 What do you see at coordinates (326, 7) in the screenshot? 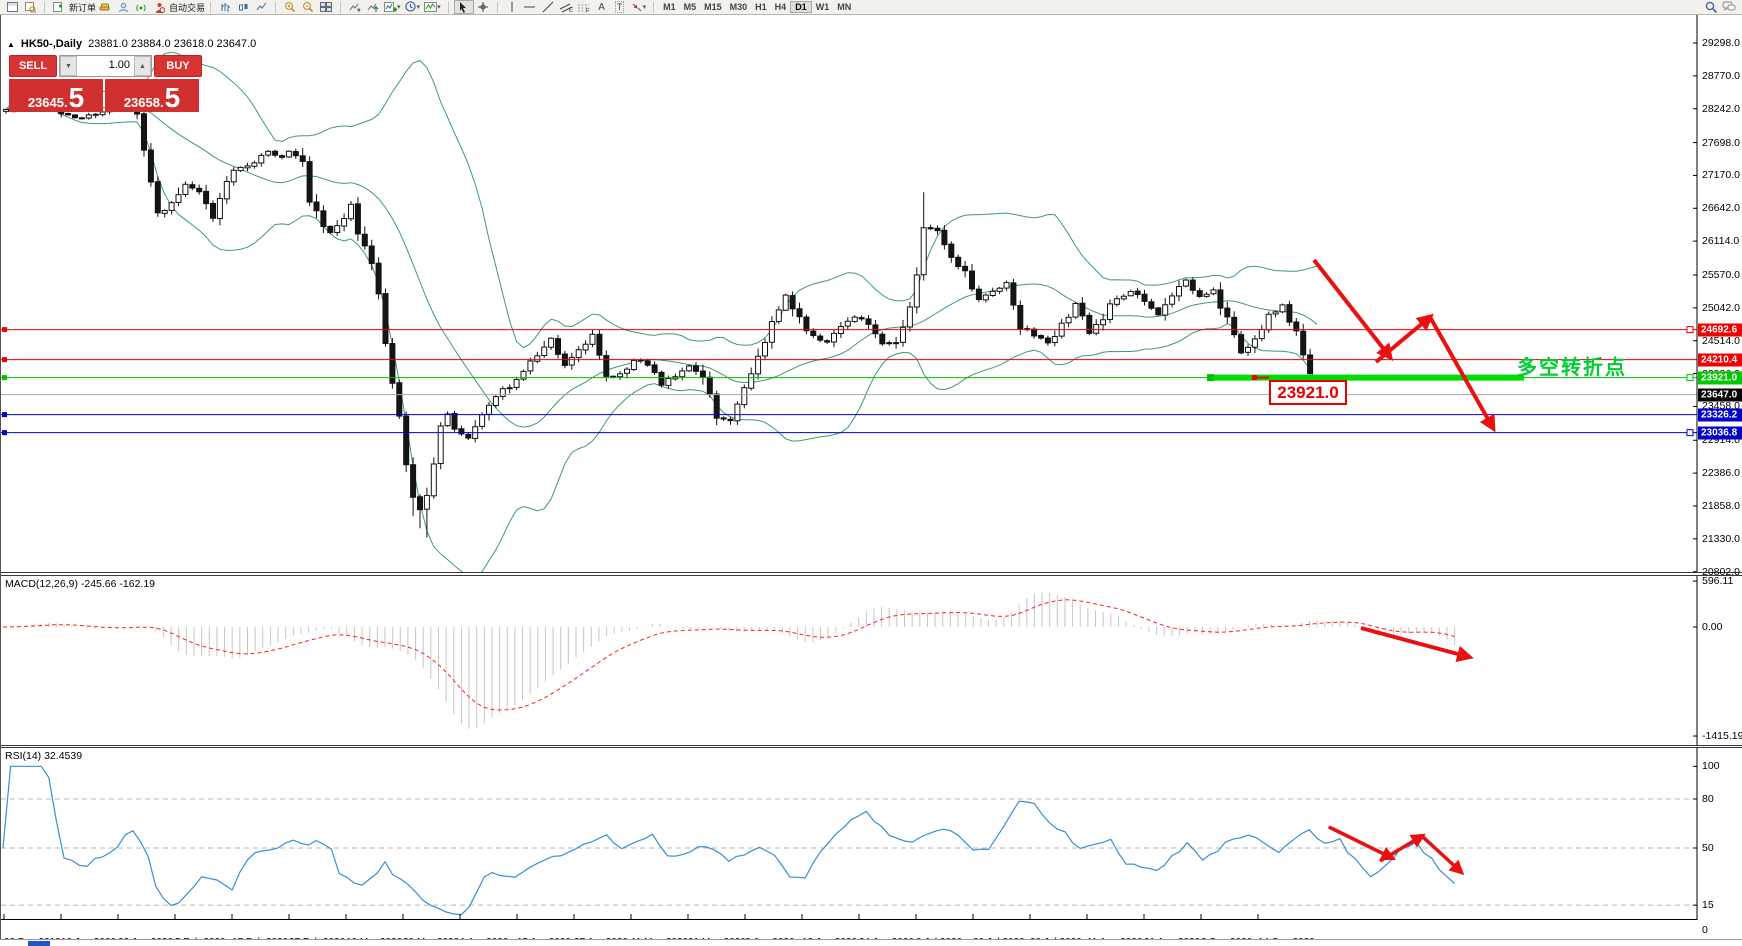
I see `tile-windows-icon` at bounding box center [326, 7].